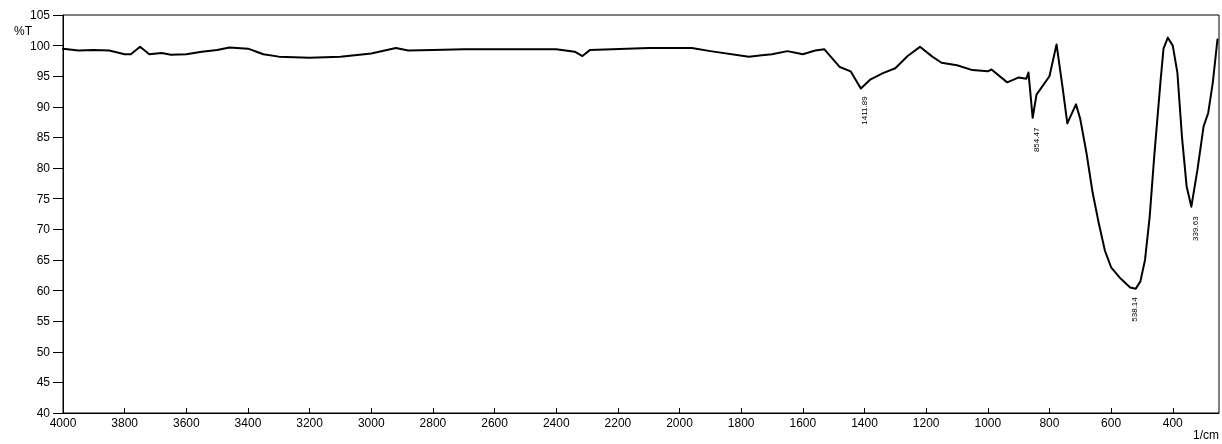 The height and width of the screenshot is (444, 1222). I want to click on x-tick-label: 3800, so click(125, 423).